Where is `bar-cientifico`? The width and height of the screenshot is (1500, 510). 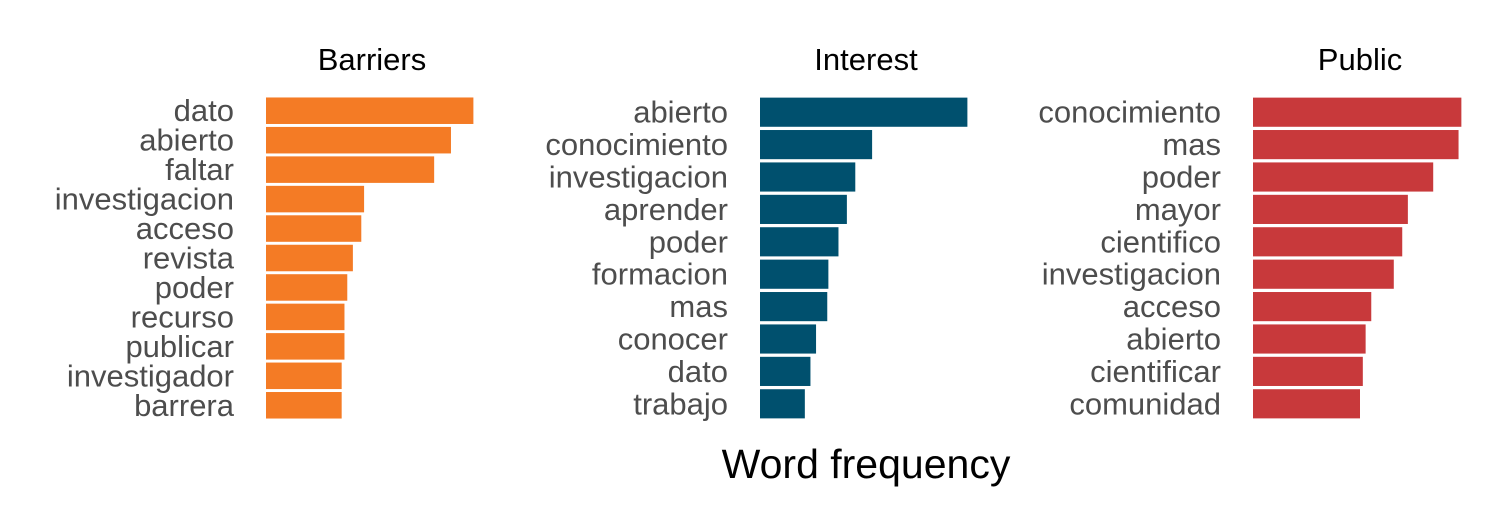 bar-cientifico is located at coordinates (1328, 242).